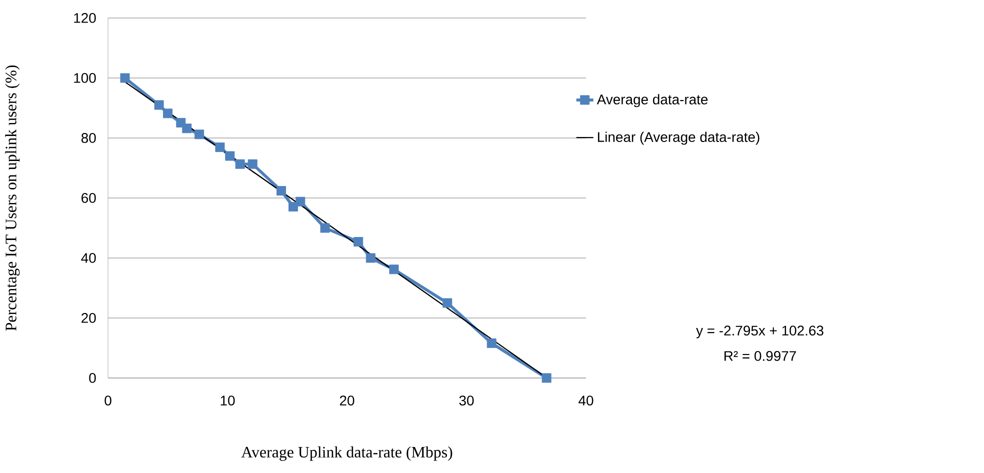 Image resolution: width=984 pixels, height=473 pixels. What do you see at coordinates (466, 401) in the screenshot?
I see `x-tick-label: 30` at bounding box center [466, 401].